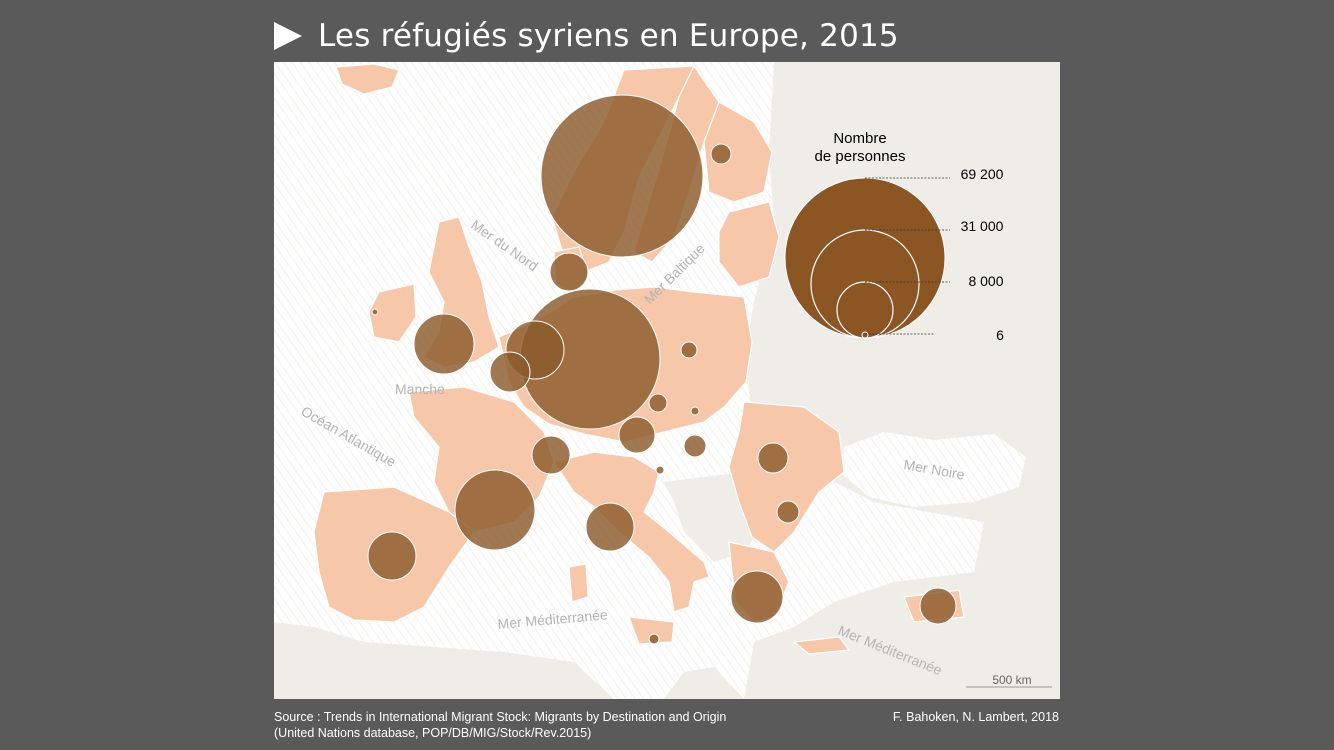 The width and height of the screenshot is (1334, 750). What do you see at coordinates (495, 510) in the screenshot?
I see `circle-france` at bounding box center [495, 510].